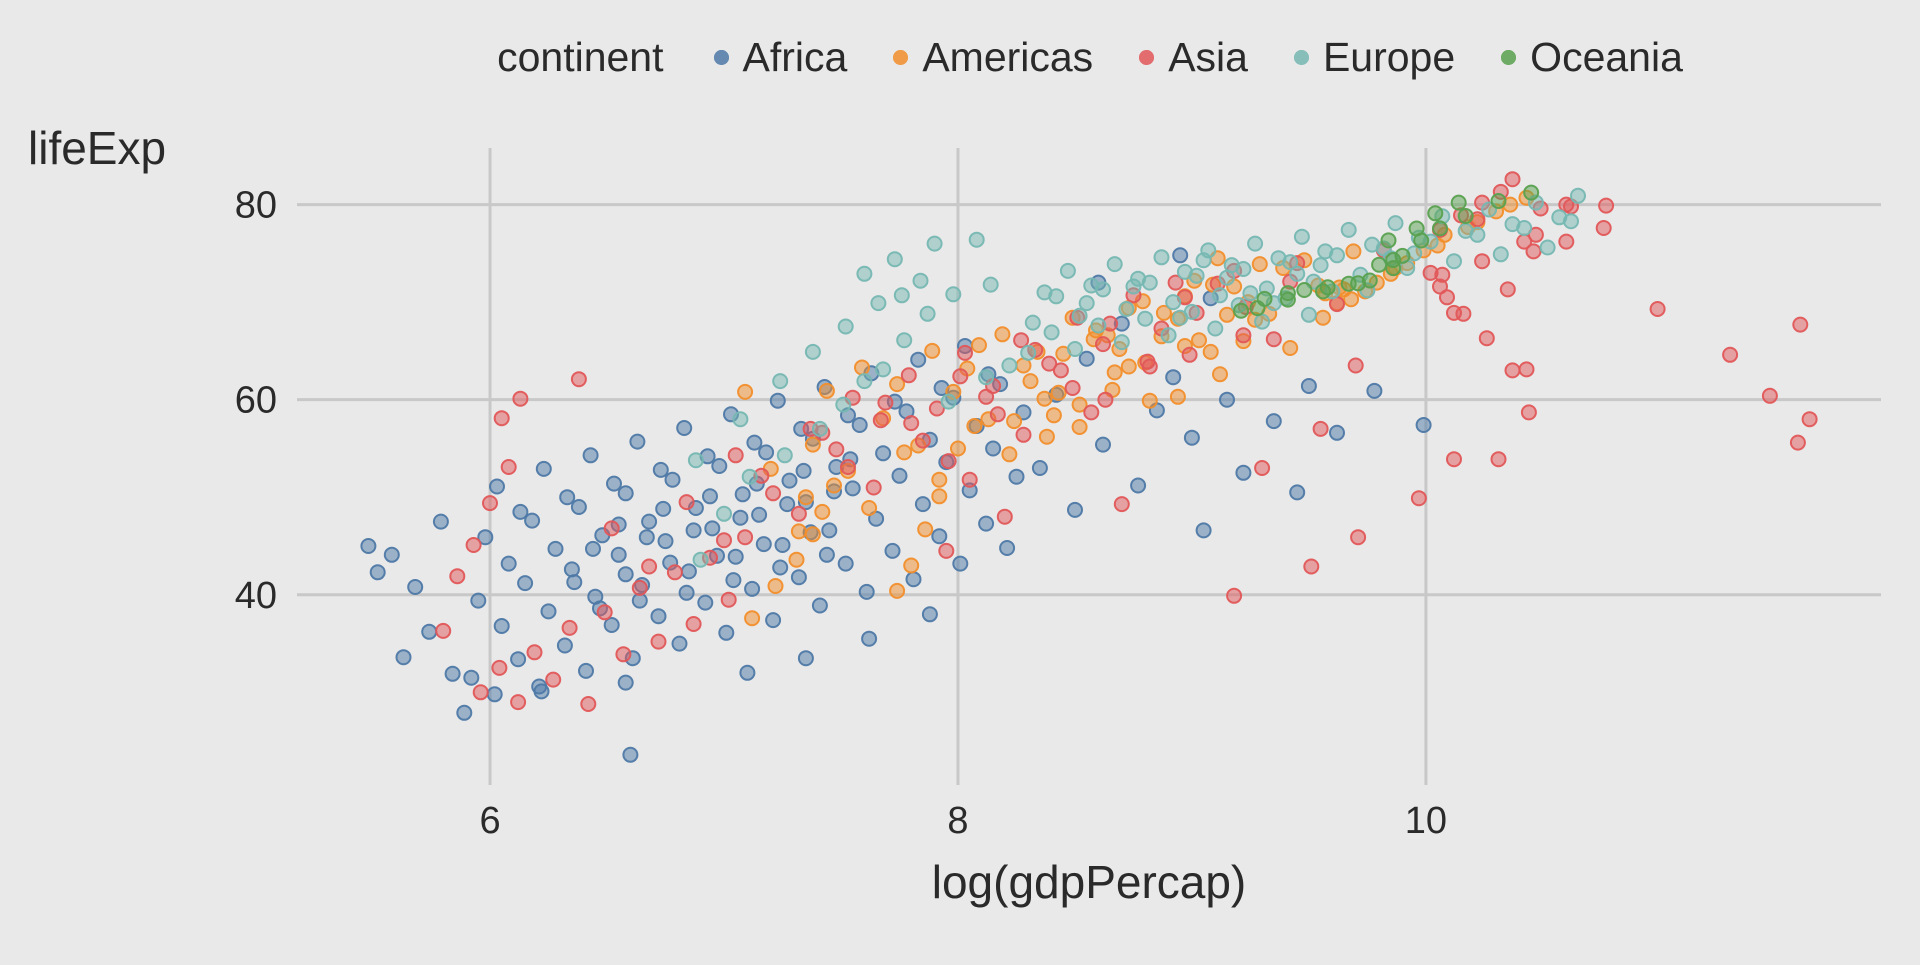 This screenshot has height=965, width=1920. I want to click on y-tick-label: 60, so click(256, 401).